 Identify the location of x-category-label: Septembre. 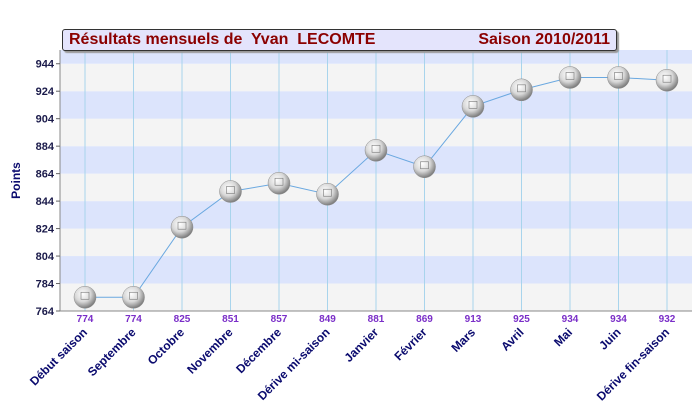
(112, 352).